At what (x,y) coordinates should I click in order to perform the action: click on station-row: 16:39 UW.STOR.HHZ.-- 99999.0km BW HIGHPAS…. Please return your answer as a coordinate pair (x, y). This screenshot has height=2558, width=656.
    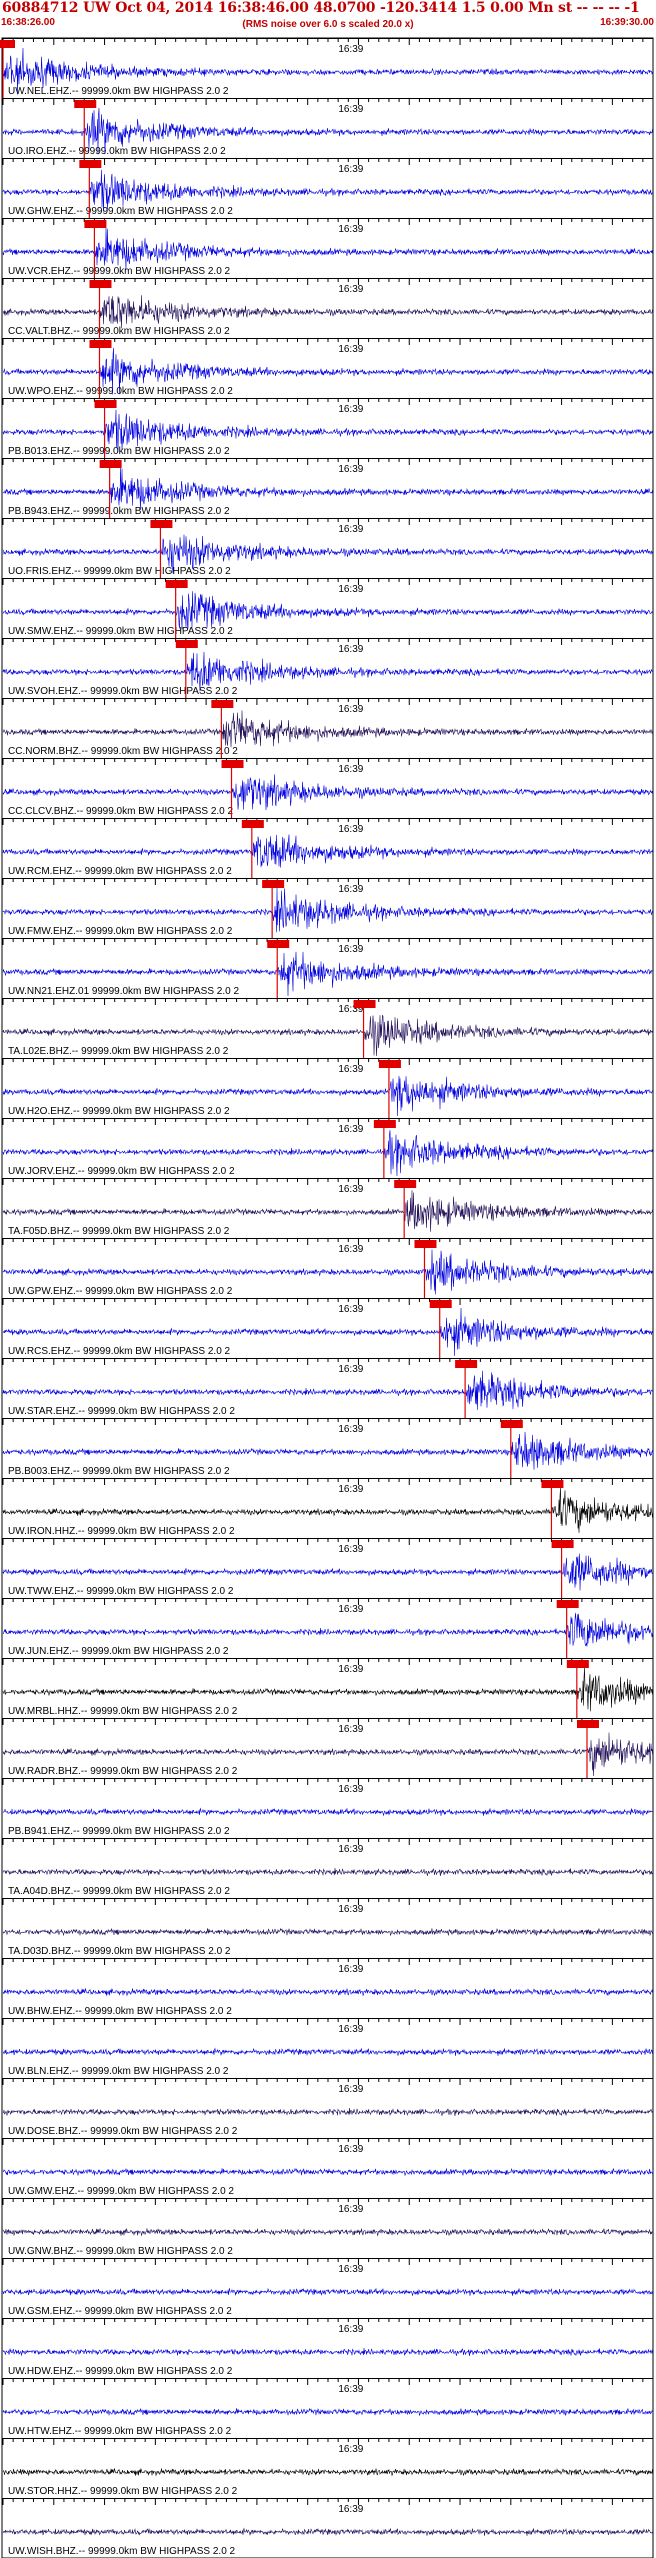
    Looking at the image, I should click on (328, 2467).